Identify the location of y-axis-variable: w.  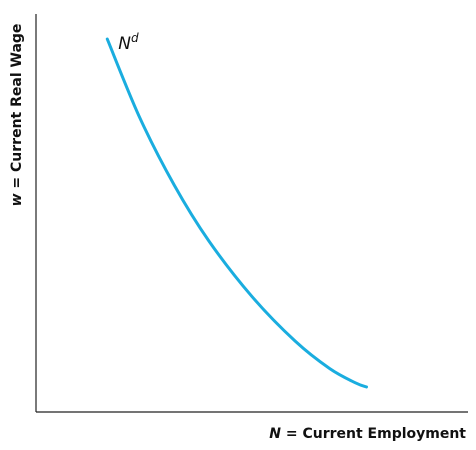
(17, 199).